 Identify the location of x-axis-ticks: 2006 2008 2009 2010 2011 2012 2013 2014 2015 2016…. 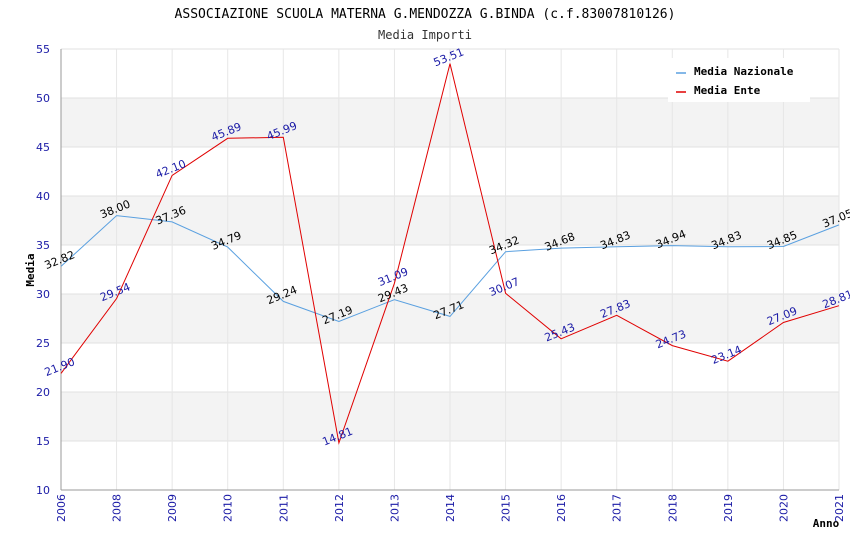
(450, 508).